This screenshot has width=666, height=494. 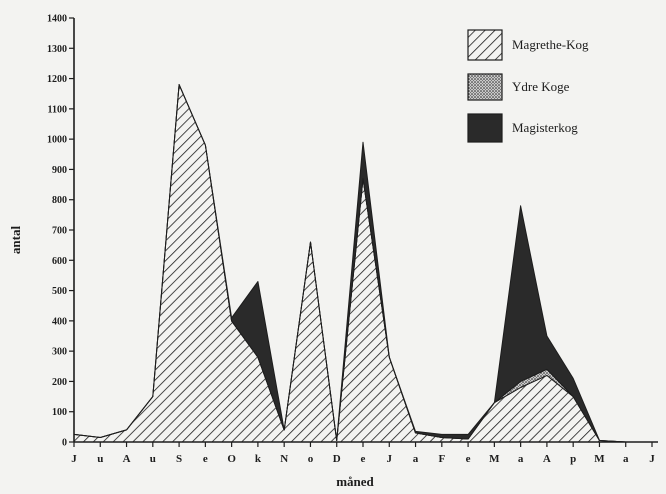 I want to click on y-tick-label: 1000, so click(x=57, y=140).